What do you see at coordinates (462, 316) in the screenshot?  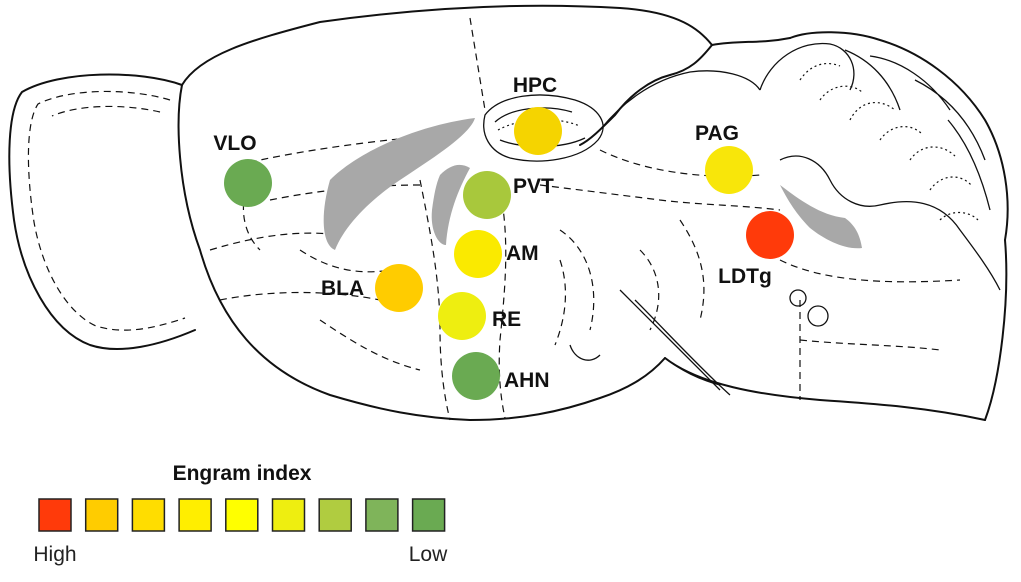 I see `region-marker-re` at bounding box center [462, 316].